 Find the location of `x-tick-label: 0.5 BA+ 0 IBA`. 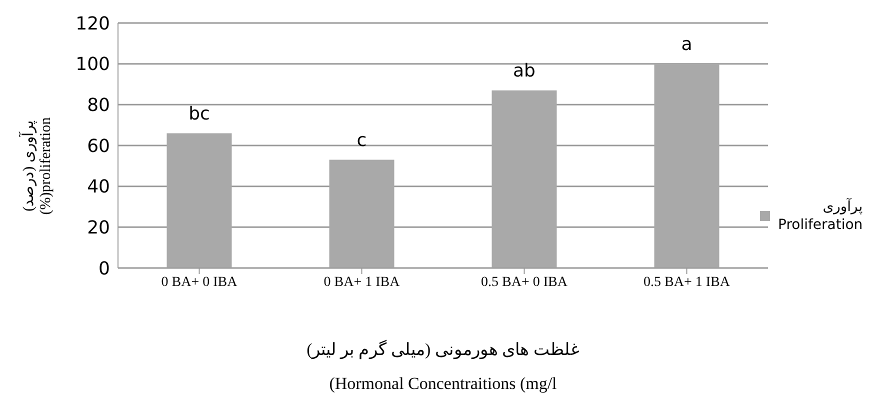

x-tick-label: 0.5 BA+ 0 IBA is located at coordinates (524, 282).